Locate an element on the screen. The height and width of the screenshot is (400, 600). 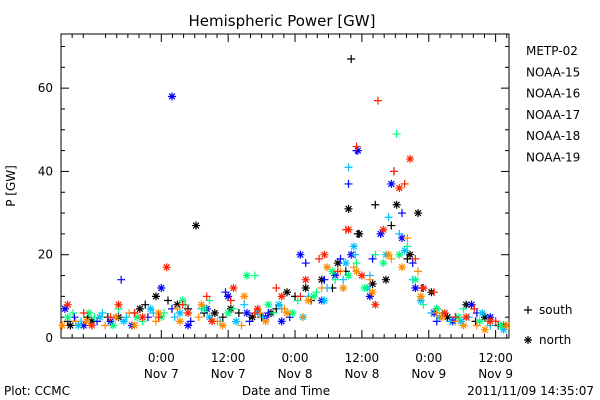
y-tick-label: 40 is located at coordinates (45, 171).